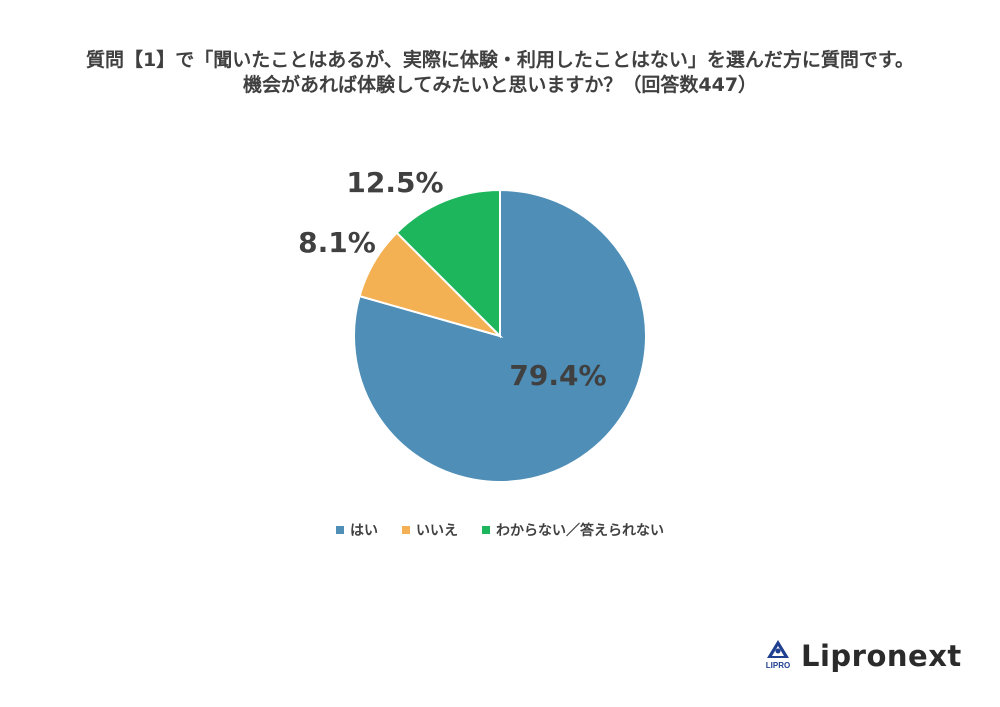 The width and height of the screenshot is (1000, 707). I want to click on brand-logo: LIPRO Lipronext, so click(862, 656).